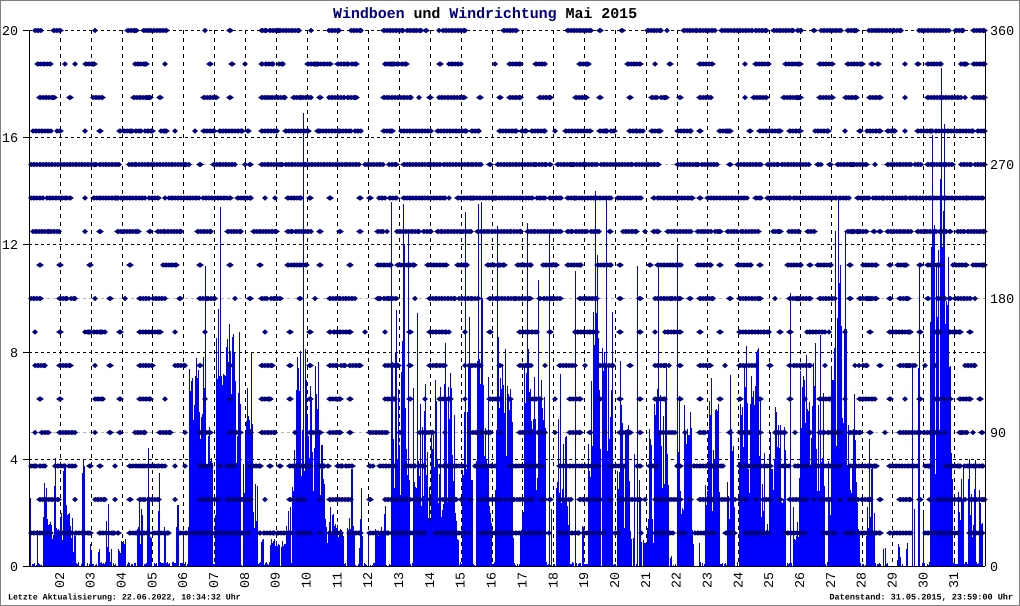 The image size is (1020, 606). Describe the element at coordinates (709, 580) in the screenshot. I see `svg-text: 23` at that location.